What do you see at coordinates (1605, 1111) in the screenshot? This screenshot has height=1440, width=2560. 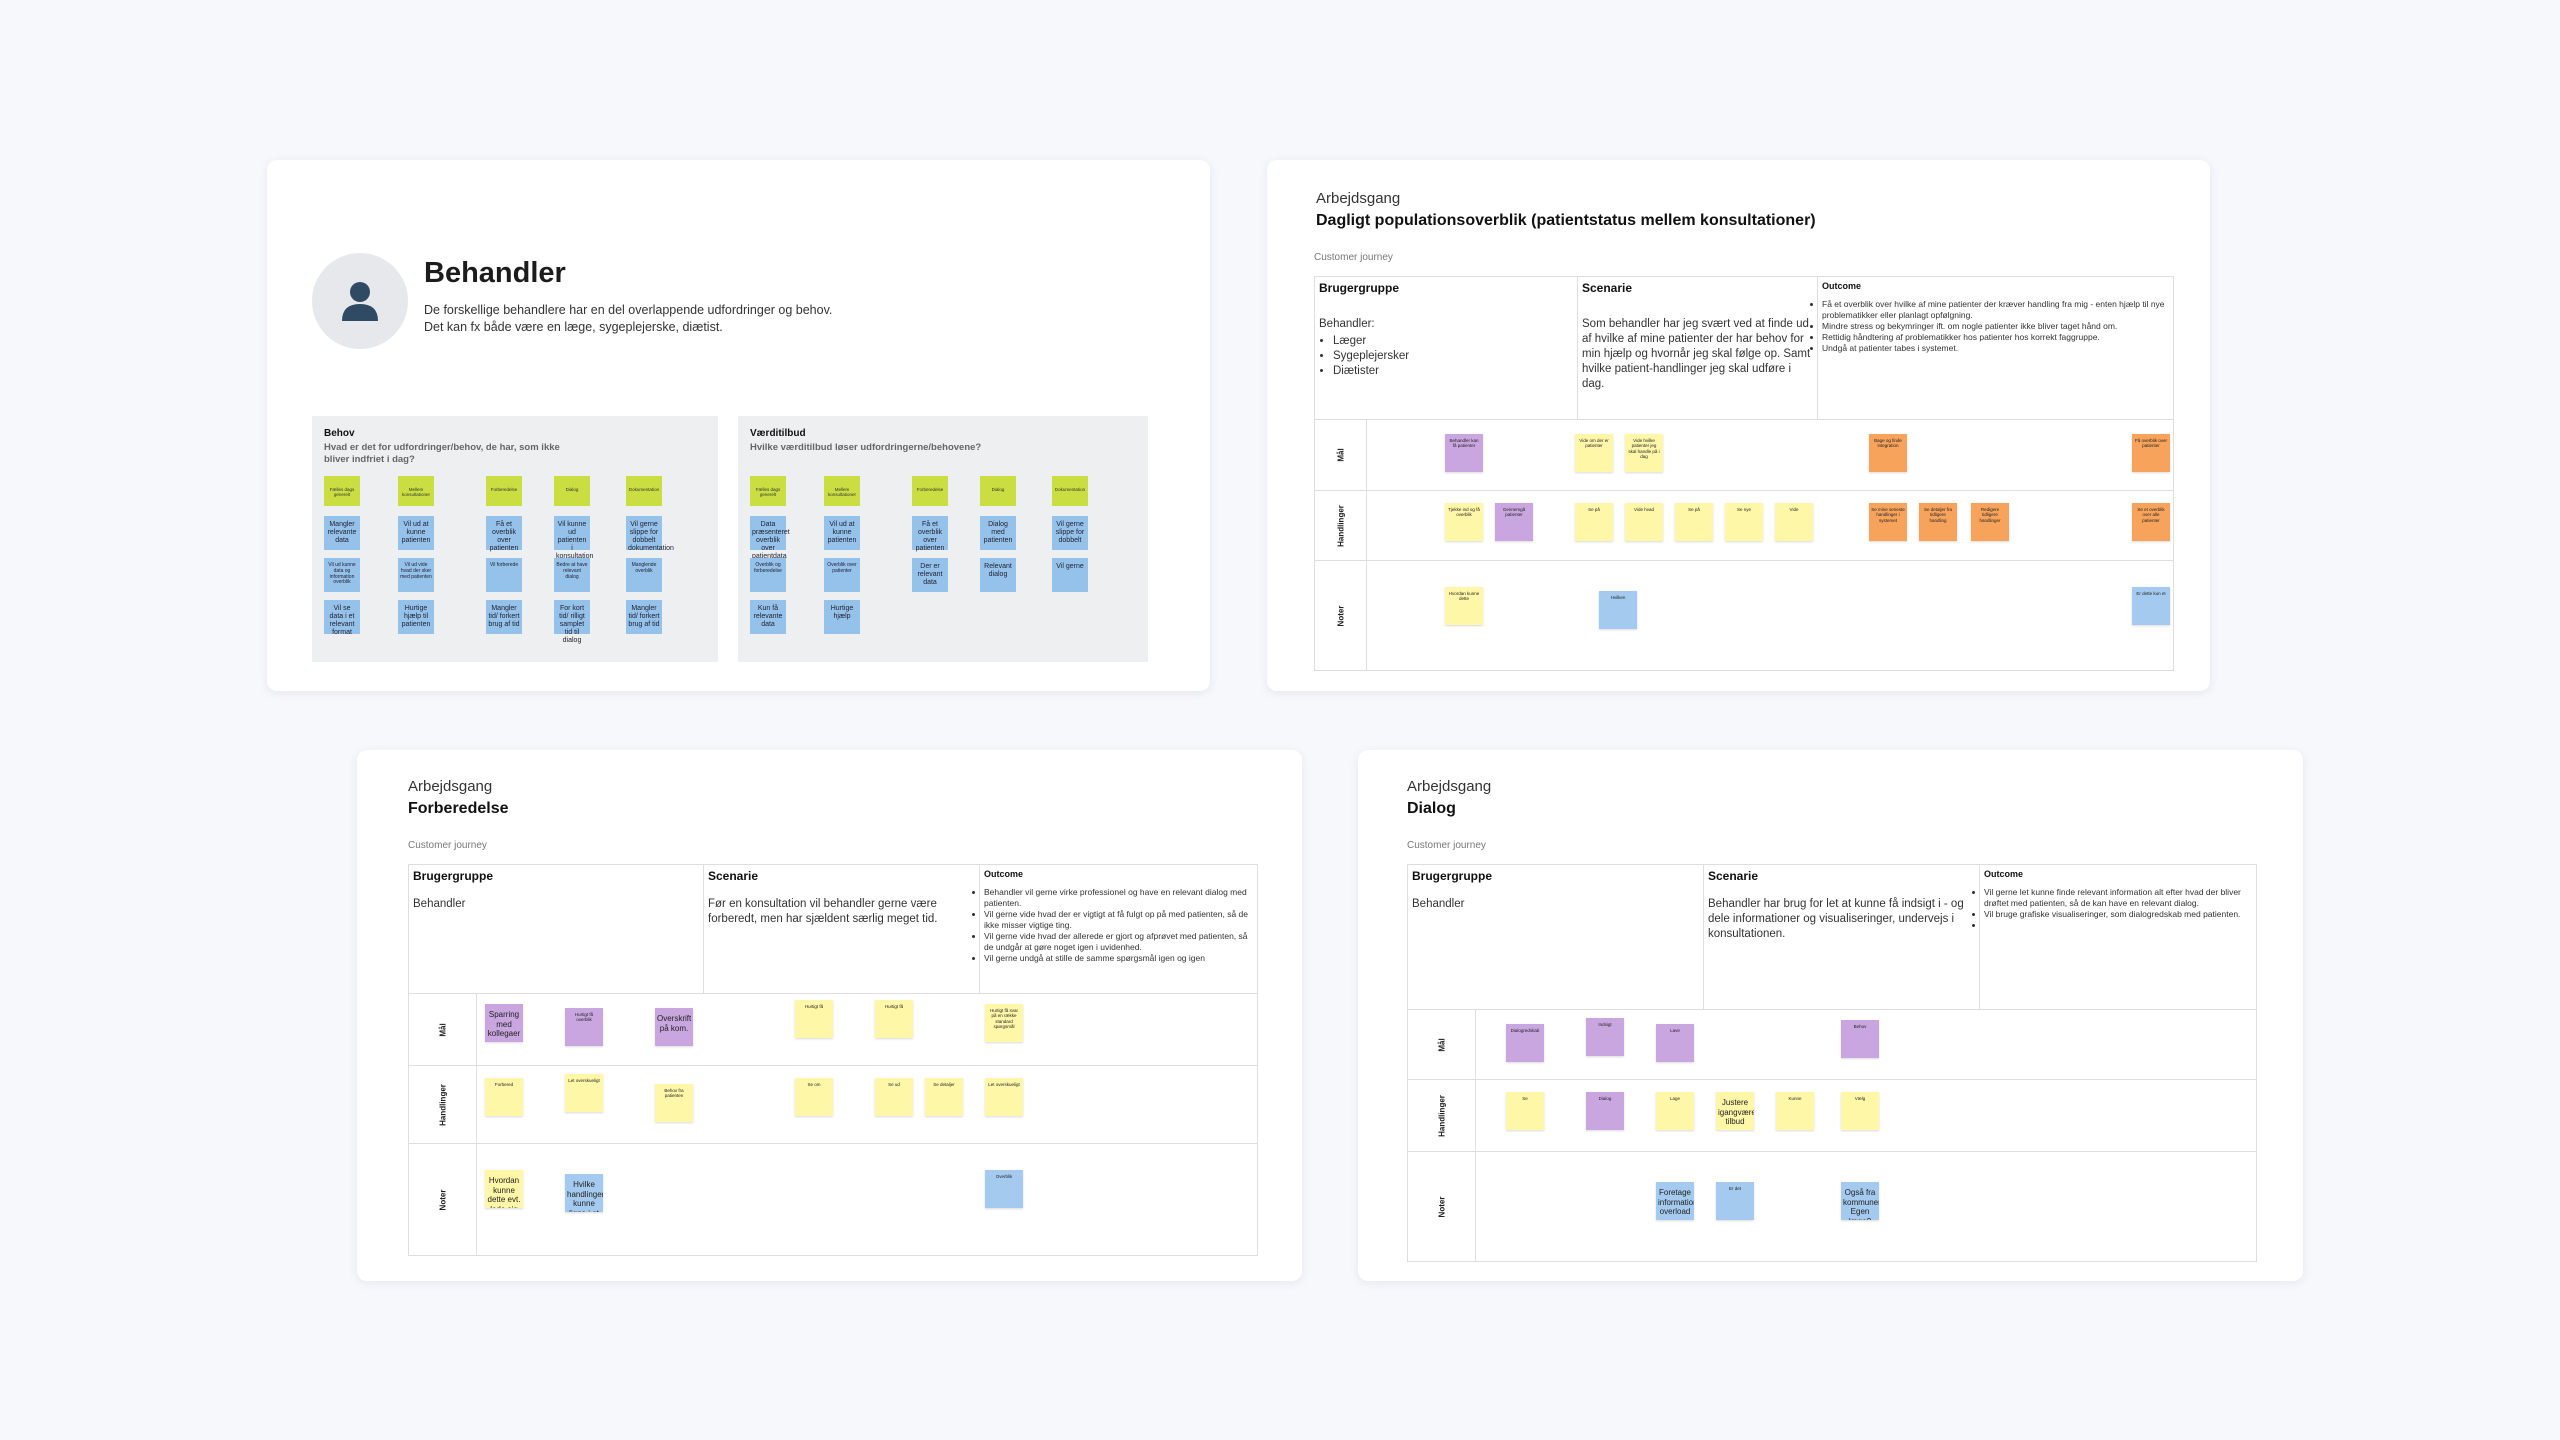 I see `sticky-note: Dialog` at bounding box center [1605, 1111].